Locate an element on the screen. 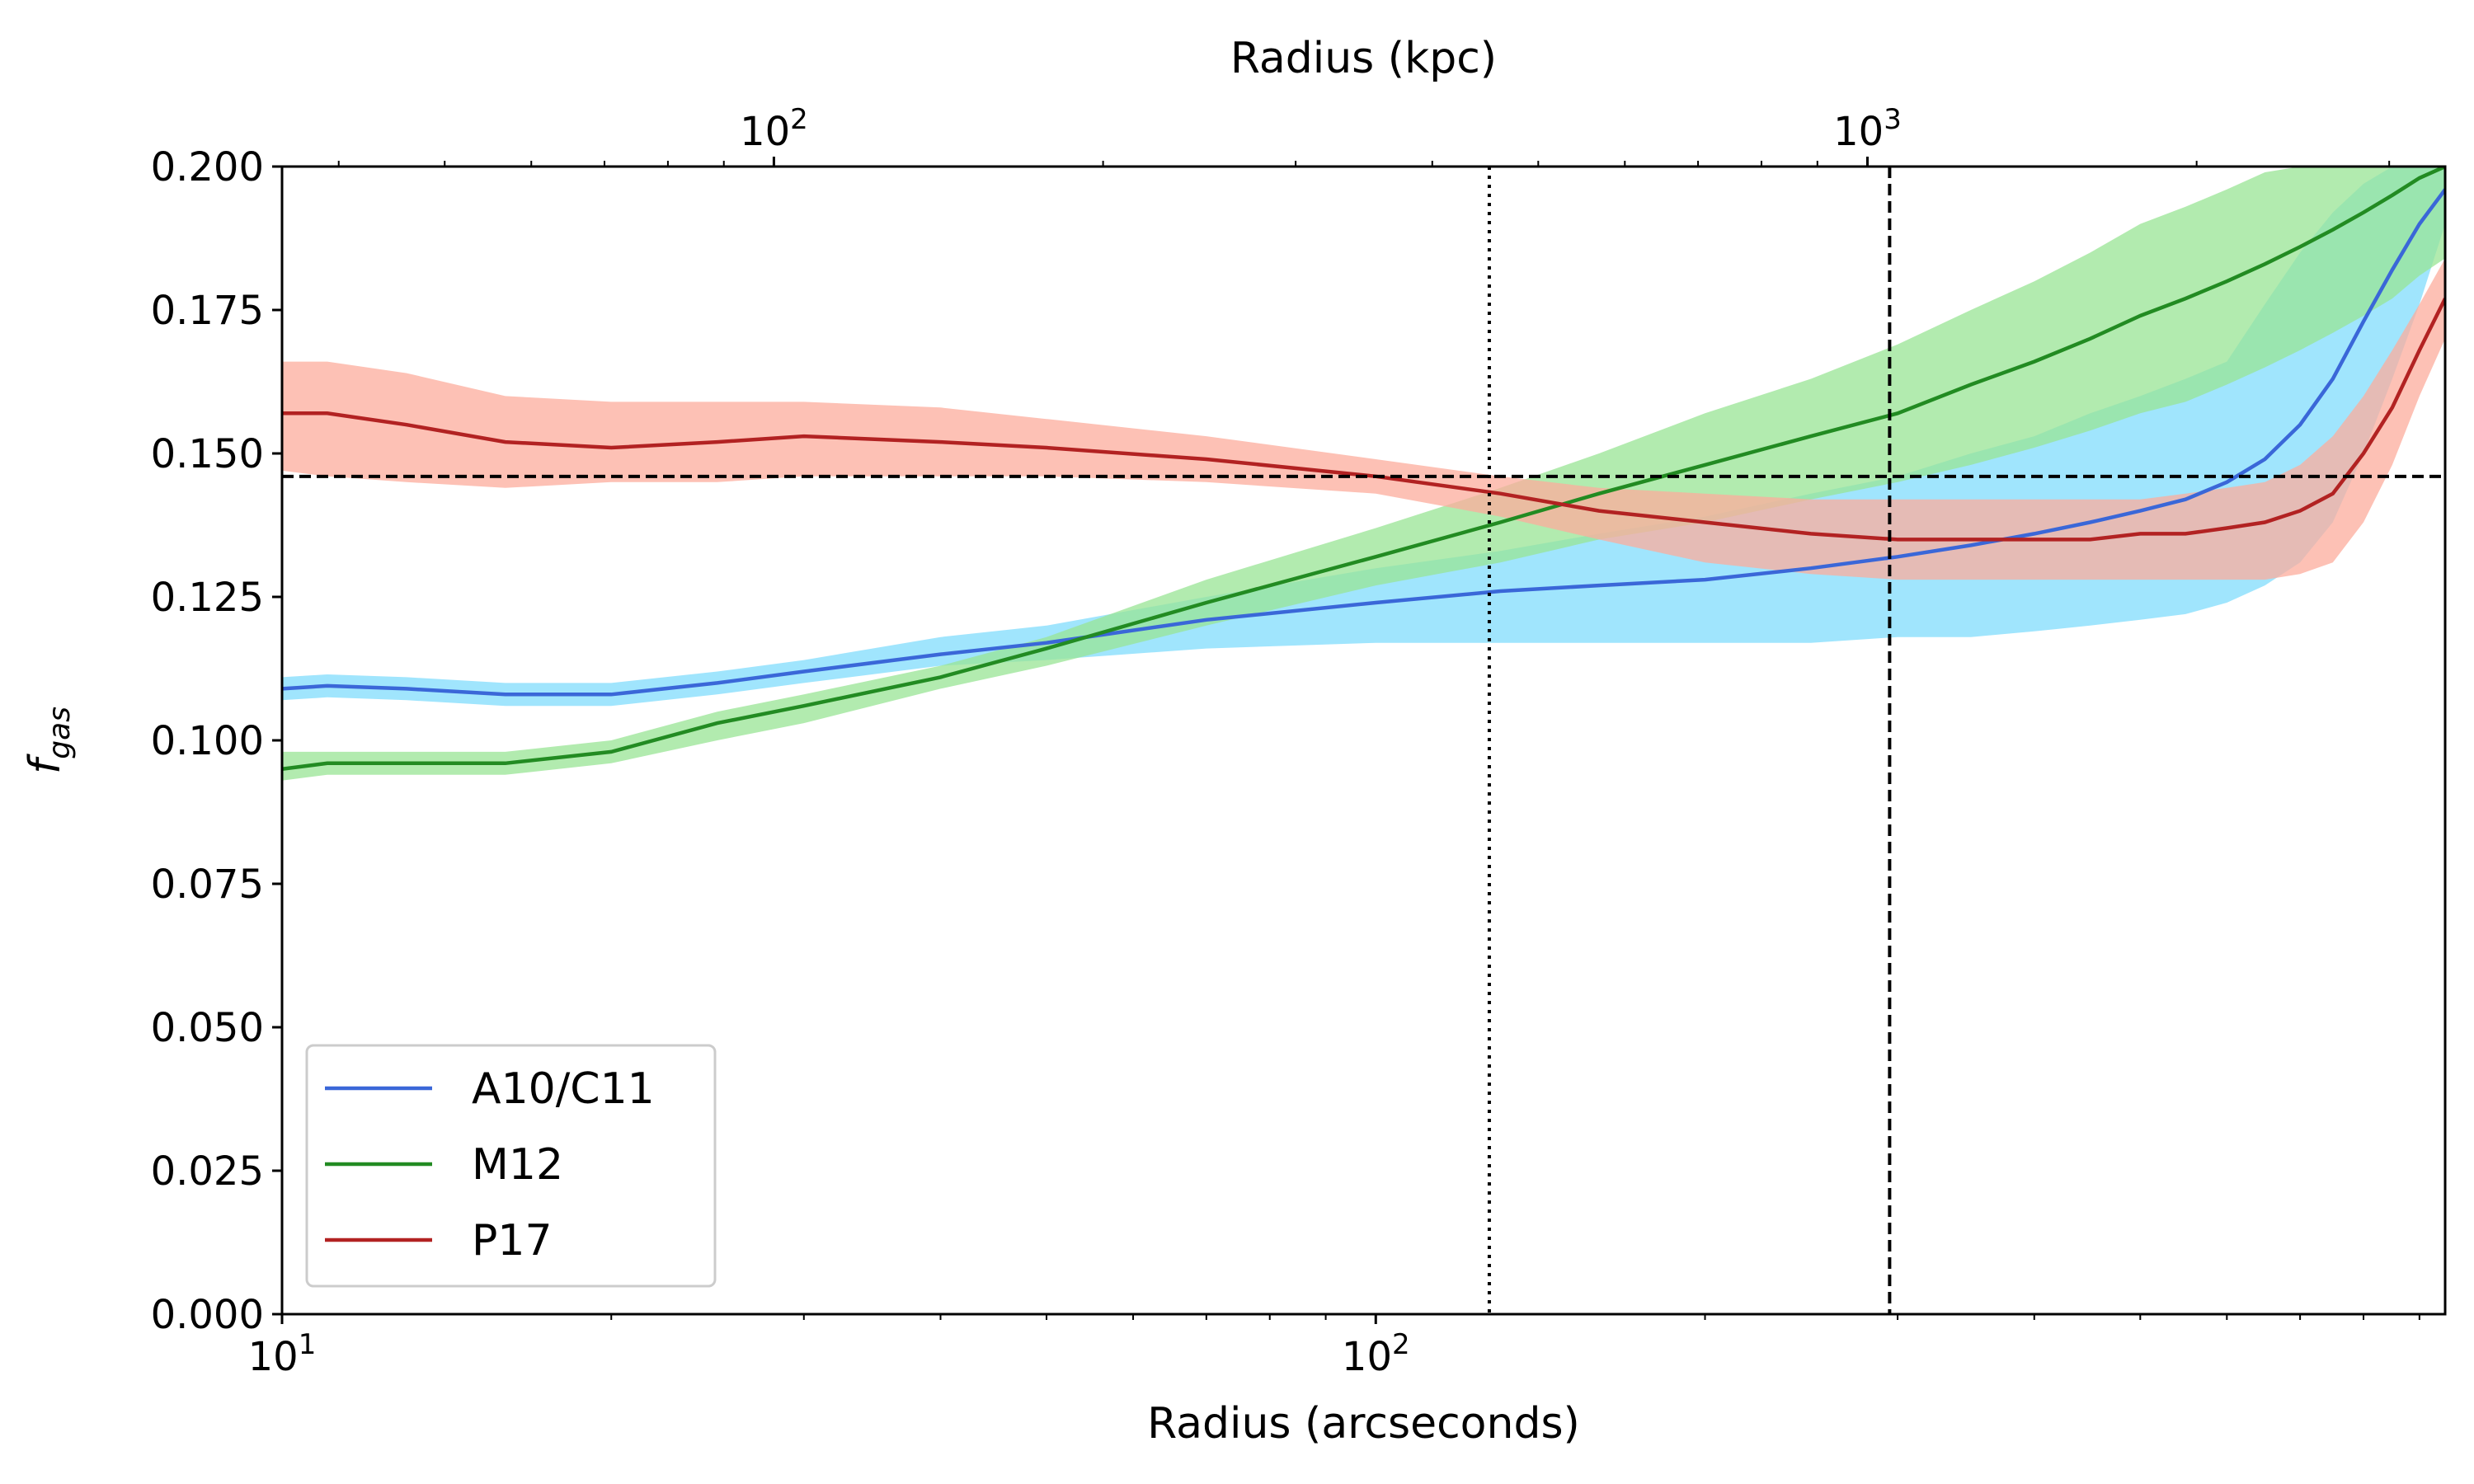 This screenshot has width=2474, height=1484. y-tick-label: 0.125 is located at coordinates (207, 598).